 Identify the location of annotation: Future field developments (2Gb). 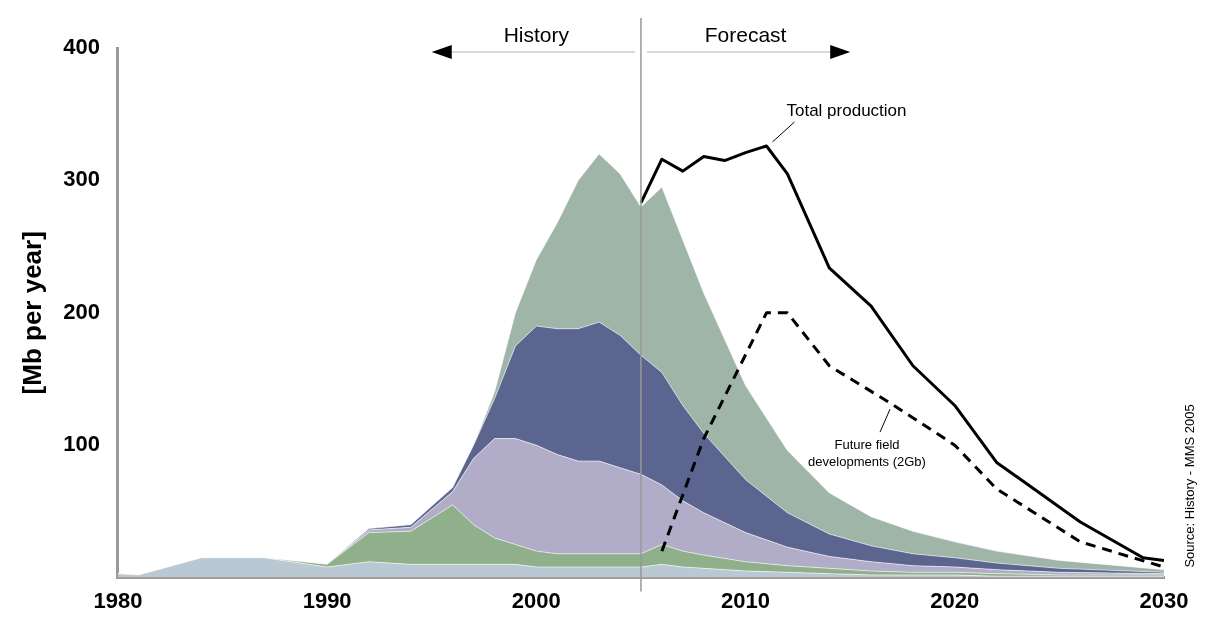
(867, 453).